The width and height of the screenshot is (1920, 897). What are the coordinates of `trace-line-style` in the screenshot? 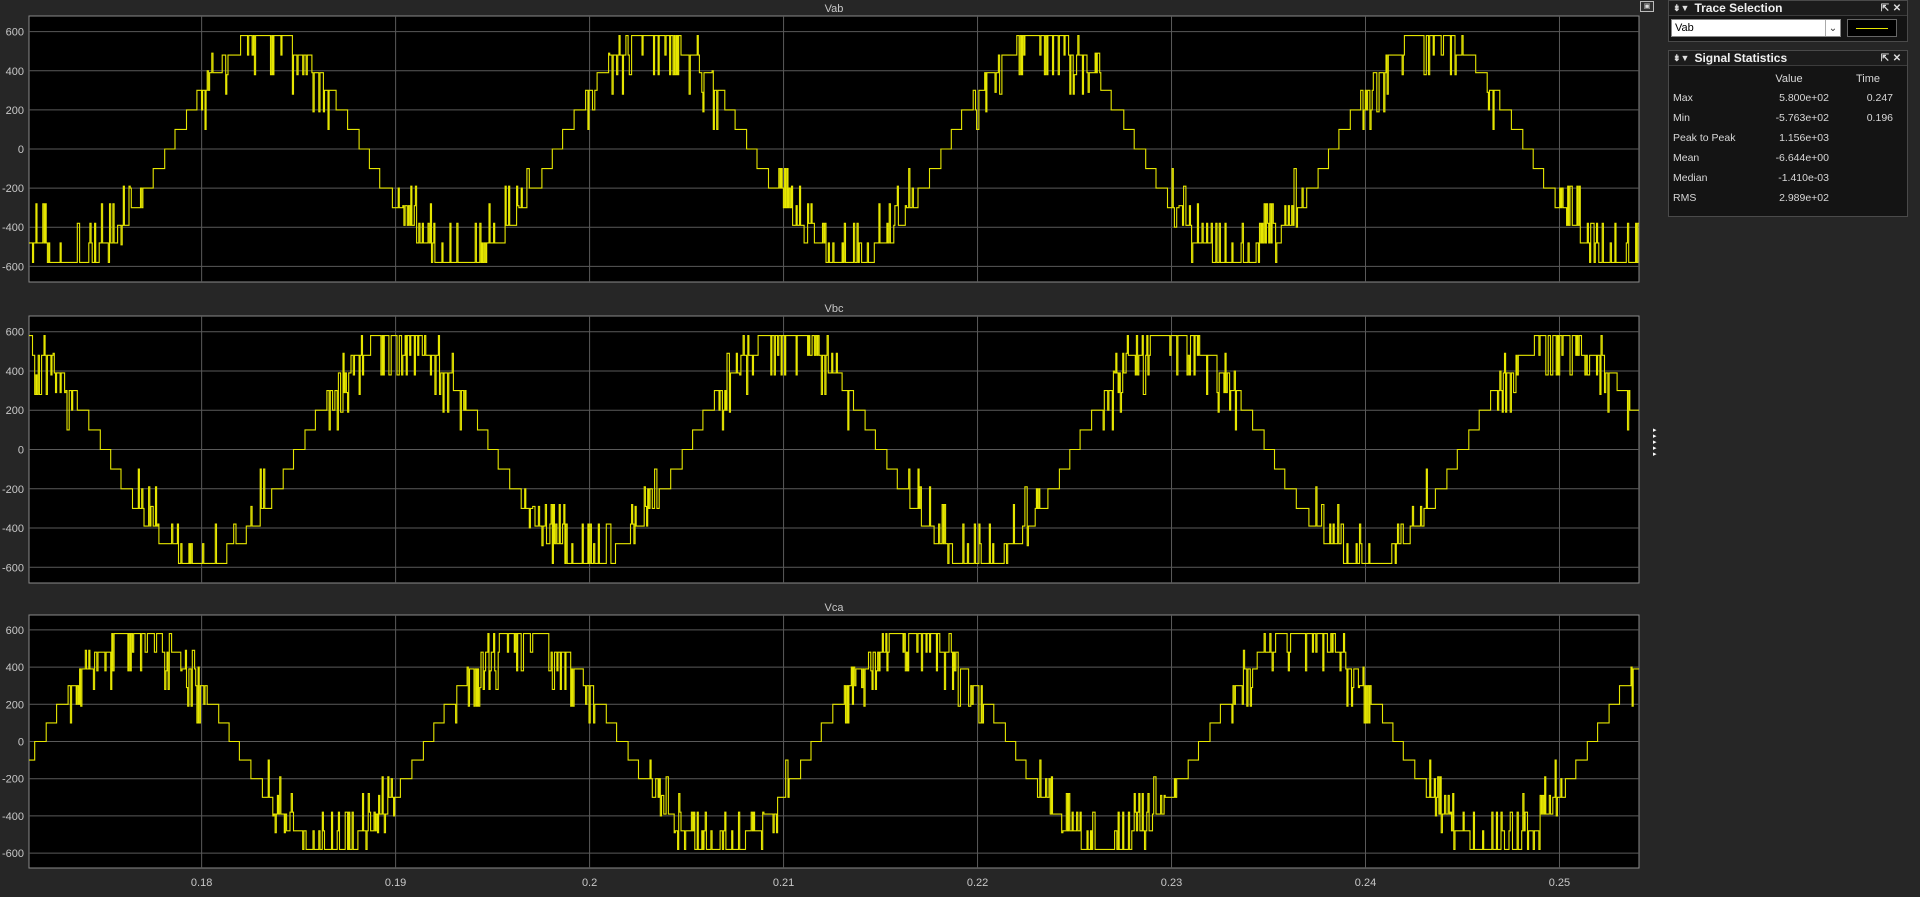 It's located at (1872, 28).